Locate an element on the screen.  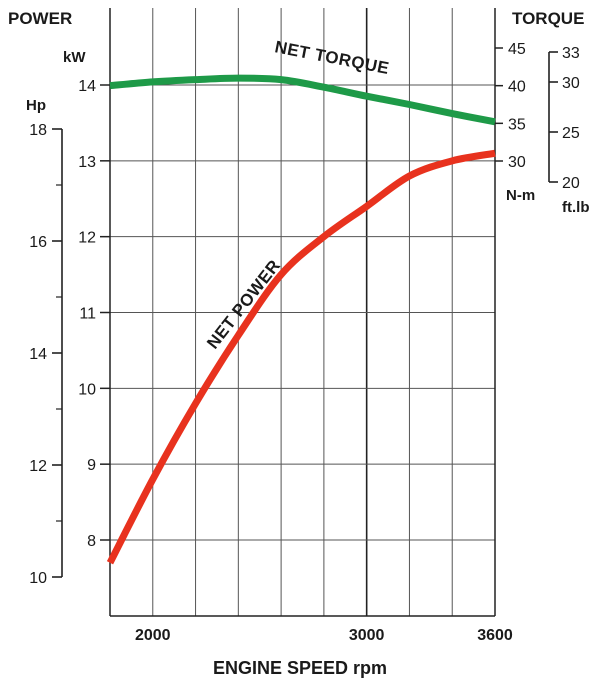
ftlb-tick-label: 33 is located at coordinates (571, 53).